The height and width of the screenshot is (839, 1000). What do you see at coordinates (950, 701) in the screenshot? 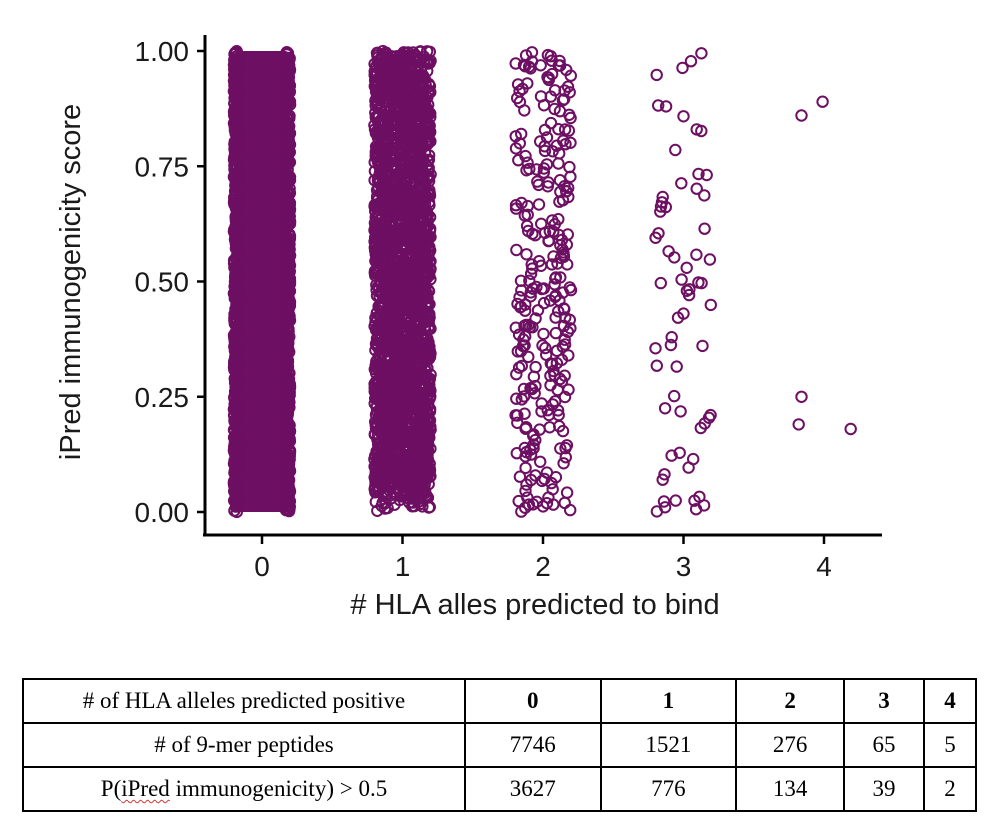
I see `table-header-cell: 4` at bounding box center [950, 701].